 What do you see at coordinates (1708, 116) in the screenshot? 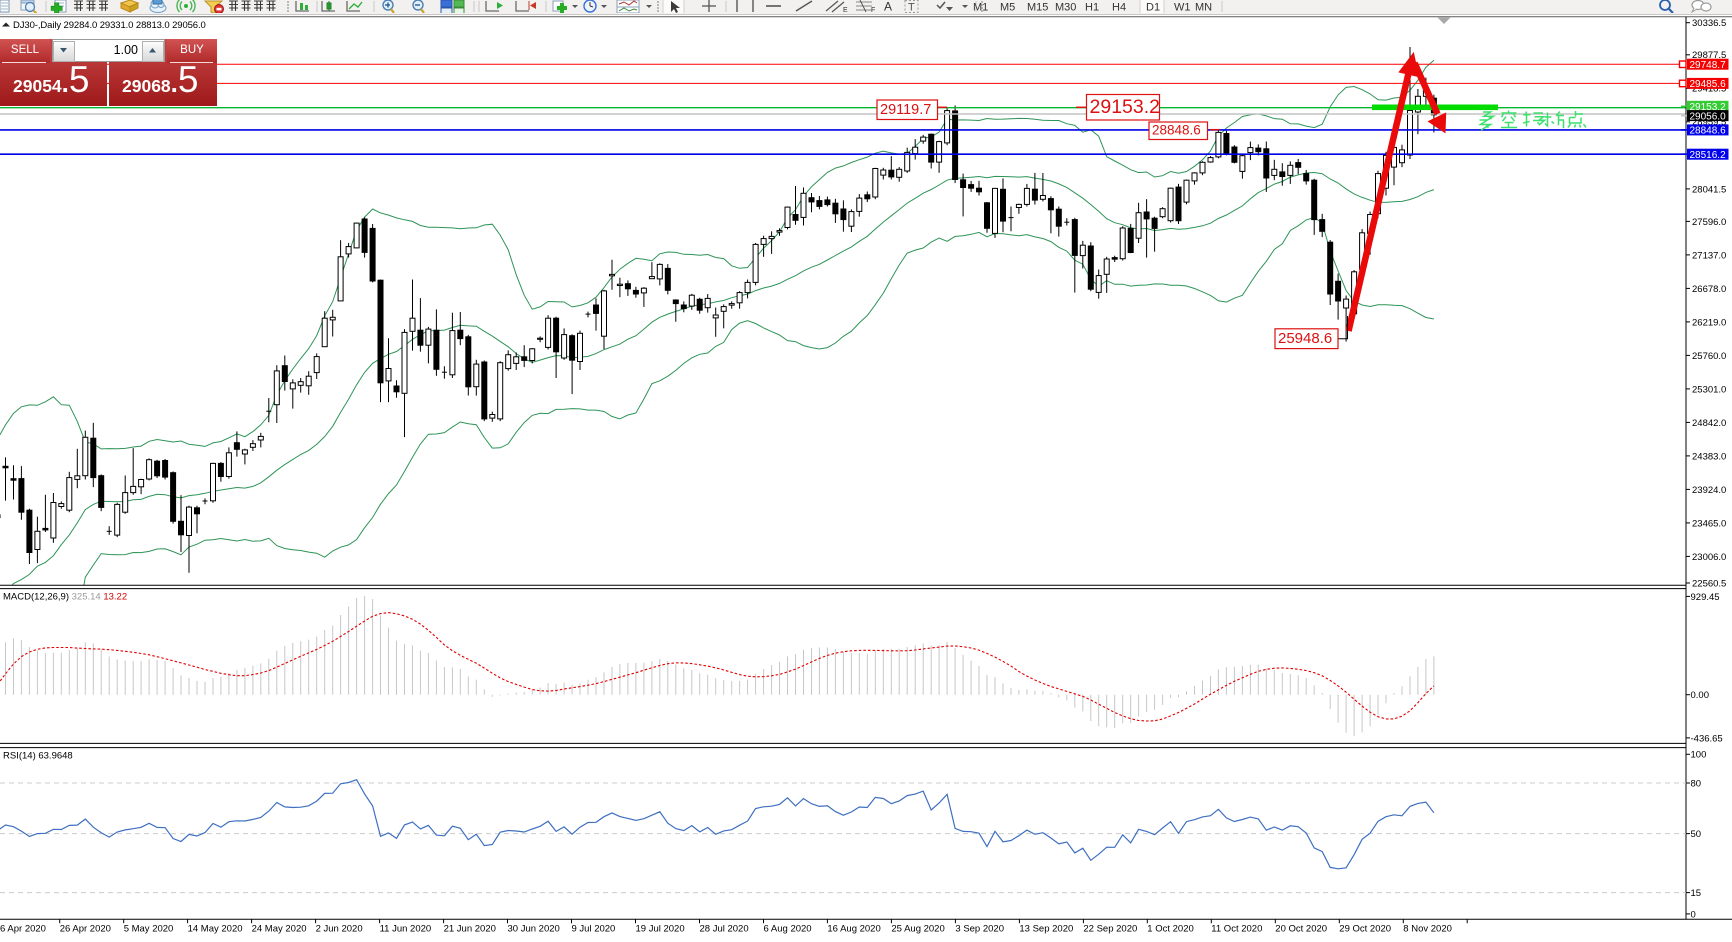
I see `svg-text: 29056.0` at bounding box center [1708, 116].